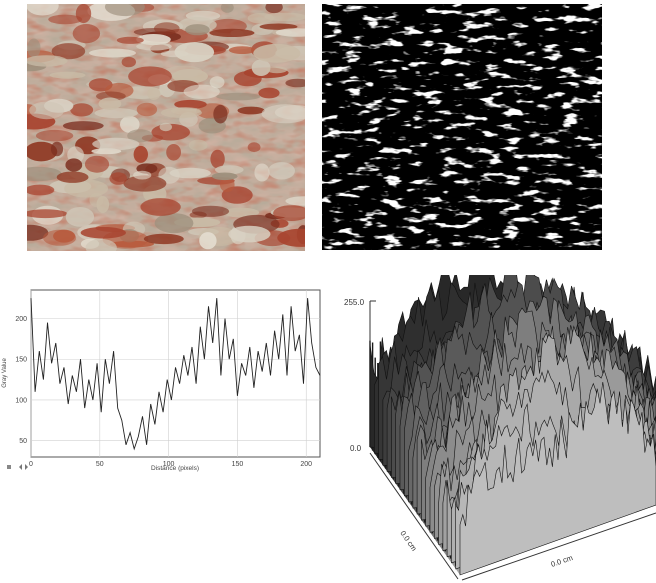 The image size is (656, 583). What do you see at coordinates (9, 467) in the screenshot?
I see `plot-menu-icon` at bounding box center [9, 467].